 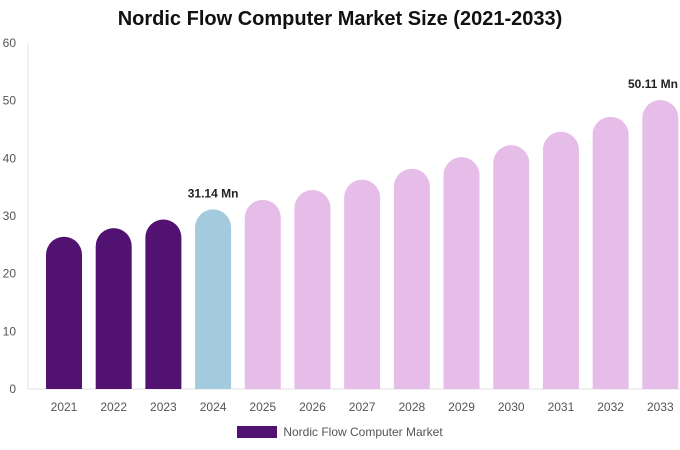 I want to click on data-label: 50.11 Mn, so click(x=653, y=84).